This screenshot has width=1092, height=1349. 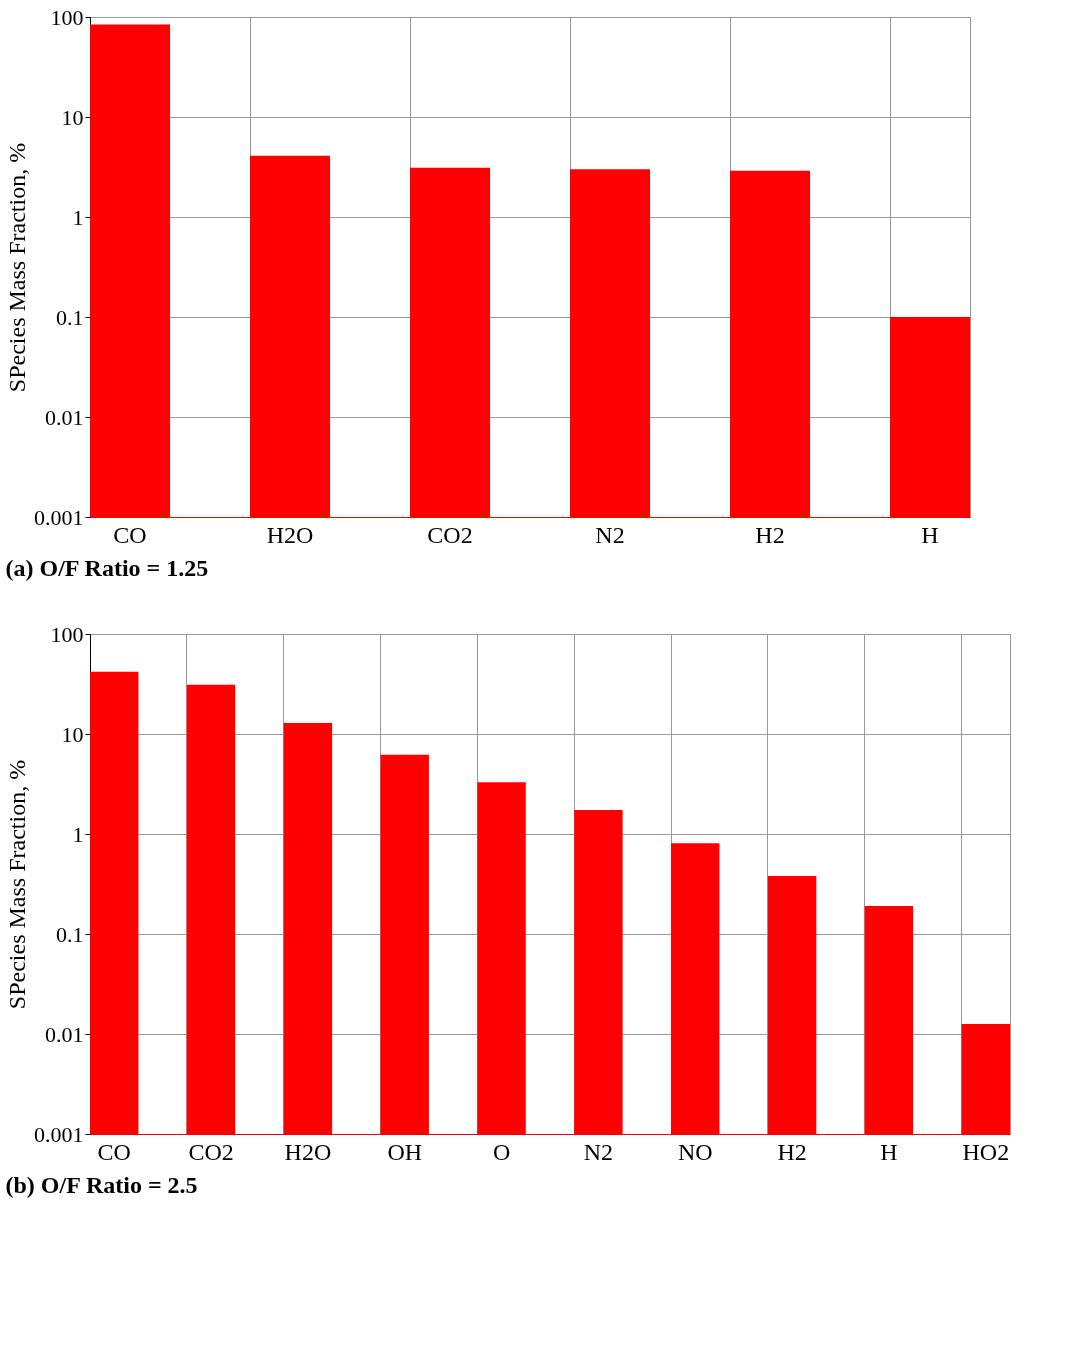 What do you see at coordinates (405, 1151) in the screenshot?
I see `x-tick-label: OH` at bounding box center [405, 1151].